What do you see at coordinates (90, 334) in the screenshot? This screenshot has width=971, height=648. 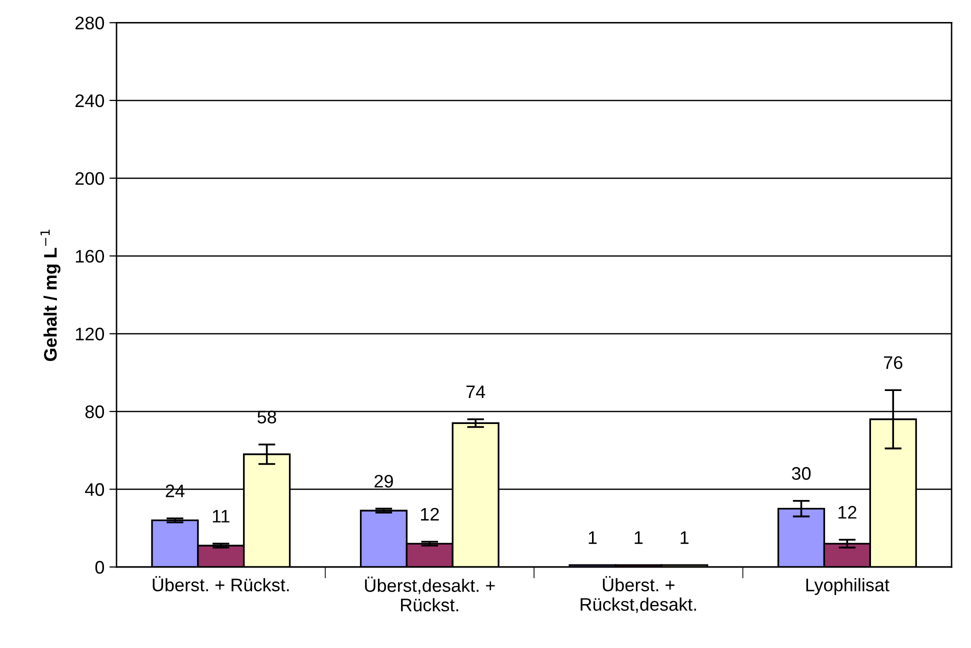 I see `y-tick-label: 120` at bounding box center [90, 334].